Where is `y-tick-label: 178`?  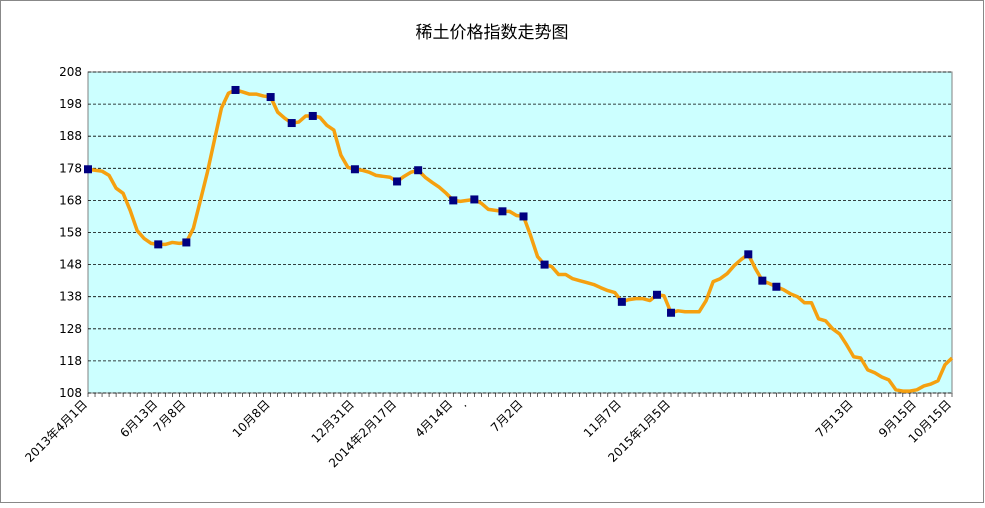
y-tick-label: 178 is located at coordinates (70, 168).